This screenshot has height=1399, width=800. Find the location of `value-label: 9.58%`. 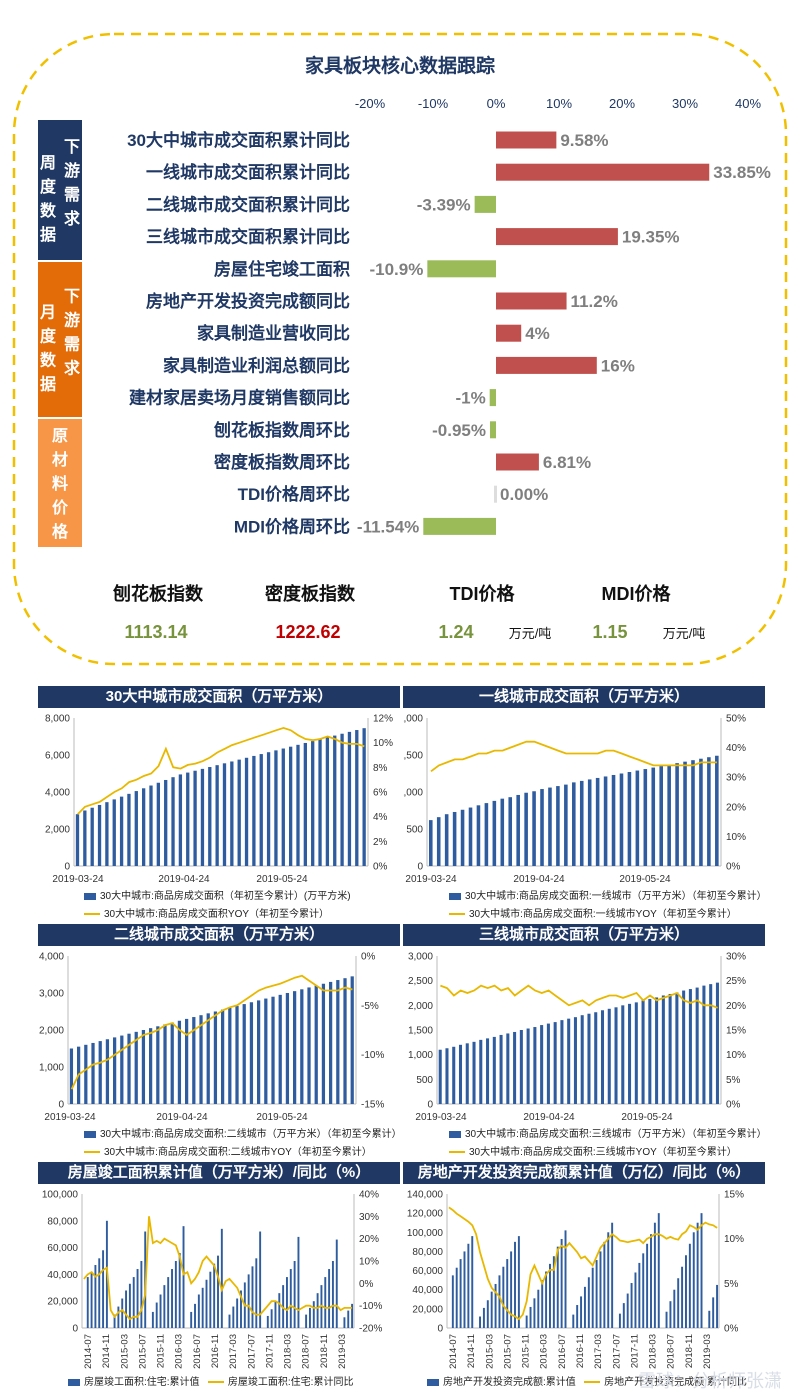

value-label: 9.58% is located at coordinates (584, 140).